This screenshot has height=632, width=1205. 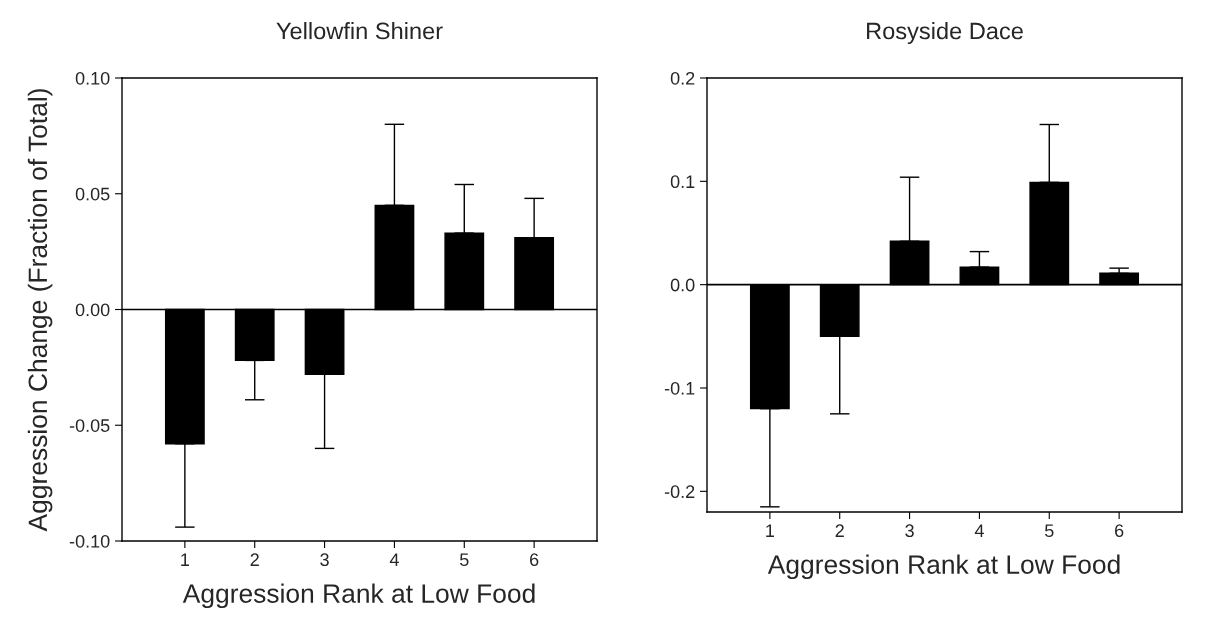 What do you see at coordinates (682, 285) in the screenshot?
I see `y-tick-label: 0.0` at bounding box center [682, 285].